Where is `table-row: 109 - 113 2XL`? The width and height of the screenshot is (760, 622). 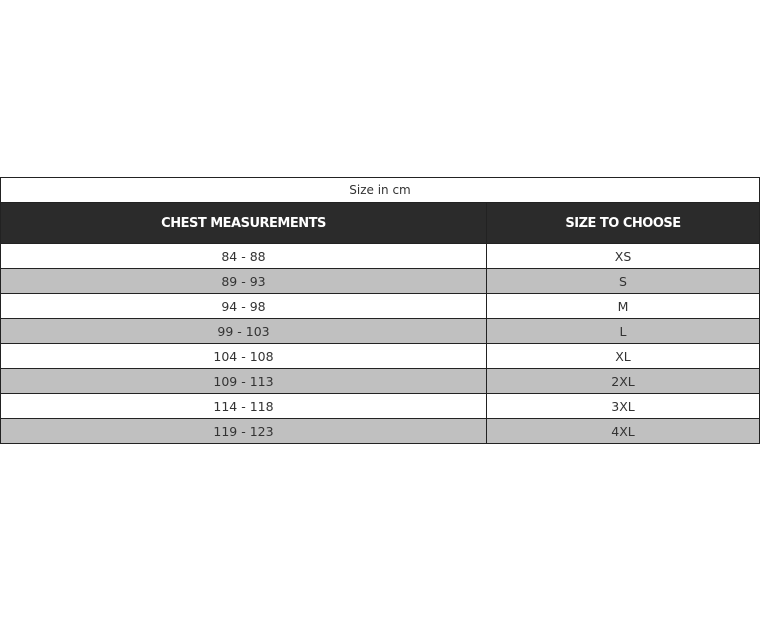 table-row: 109 - 113 2XL is located at coordinates (380, 381).